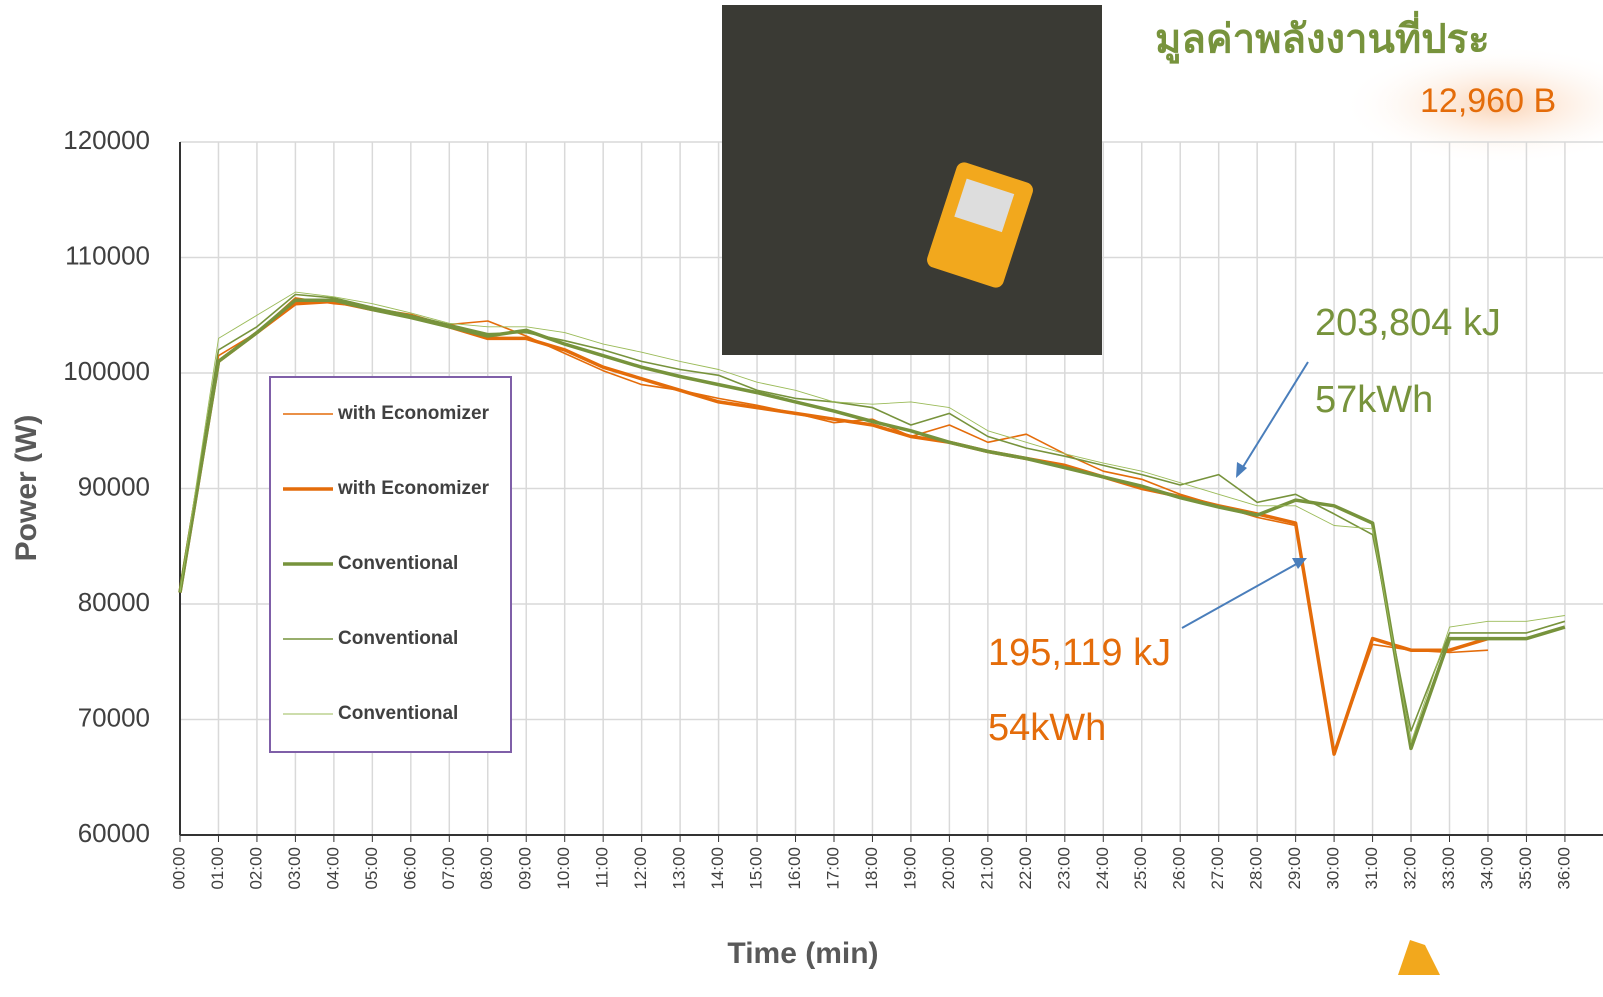  What do you see at coordinates (255, 868) in the screenshot?
I see `x-tick-label: 02:00` at bounding box center [255, 868].